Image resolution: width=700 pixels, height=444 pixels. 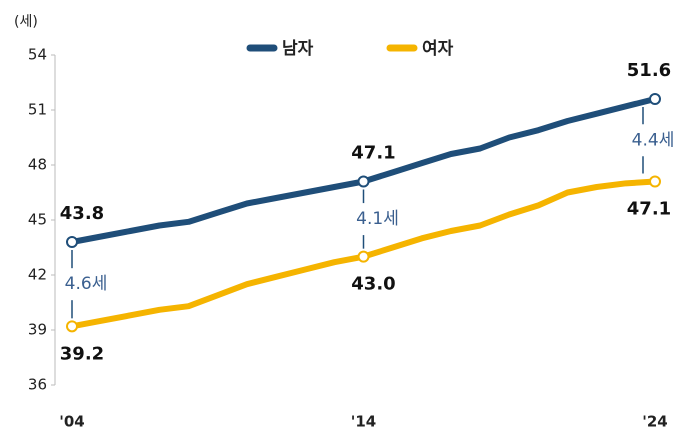 What do you see at coordinates (298, 49) in the screenshot?
I see `legend-label: 남자` at bounding box center [298, 49].